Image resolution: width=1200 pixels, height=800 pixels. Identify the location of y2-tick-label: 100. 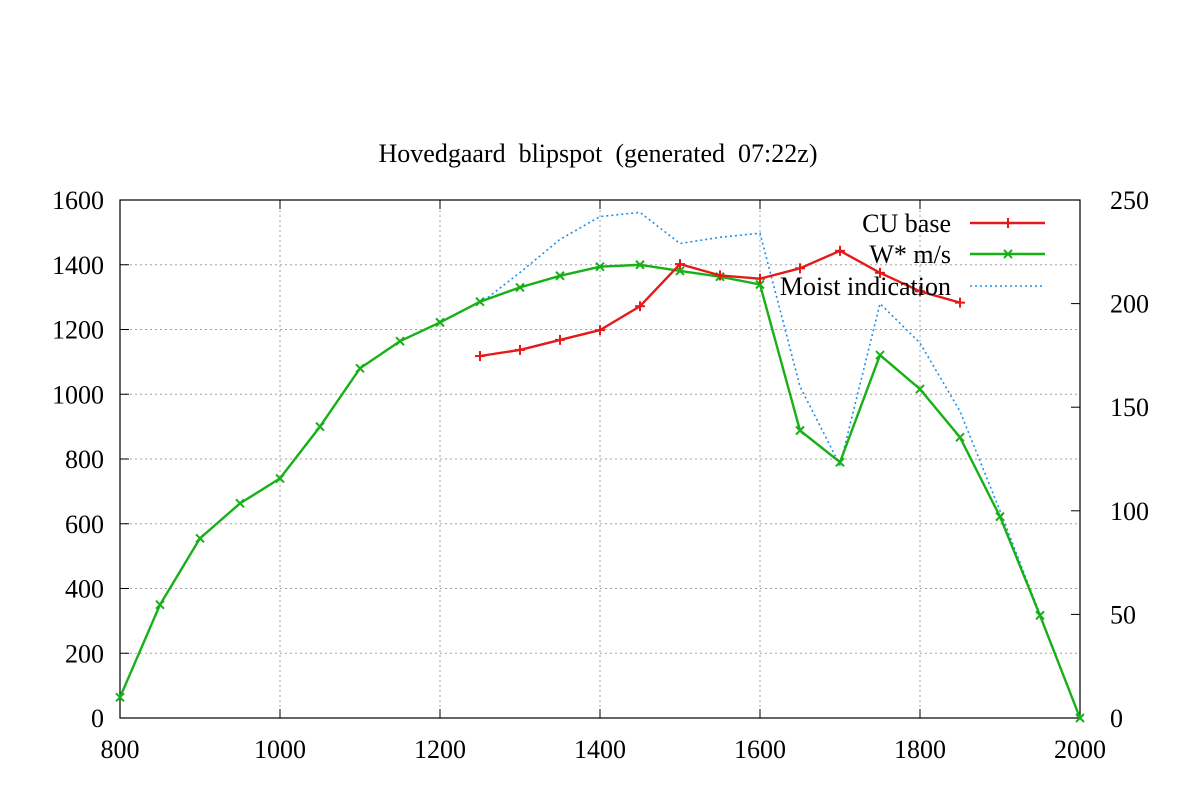
(1129, 511).